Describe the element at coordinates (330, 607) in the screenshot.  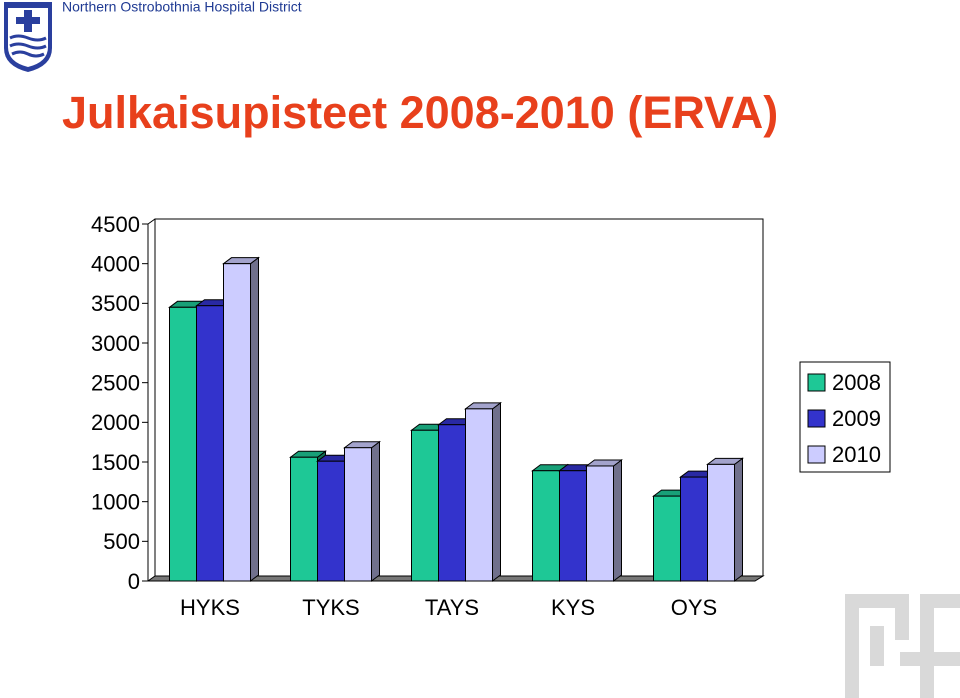
I see `x-tick-label: TYKS` at that location.